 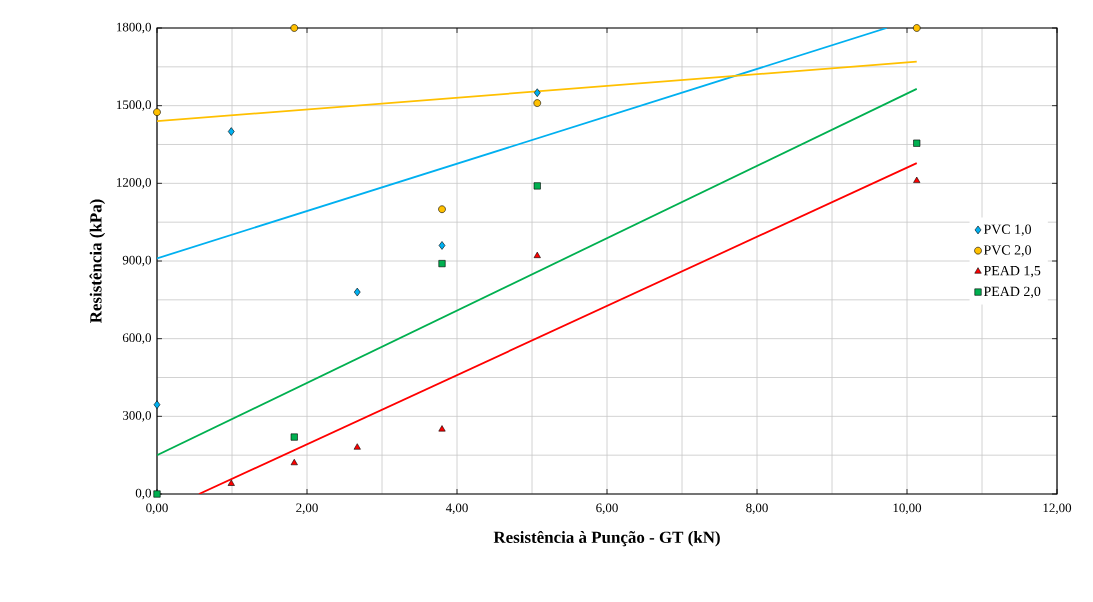 What do you see at coordinates (1007, 230) in the screenshot?
I see `legend-label: PVC 1,0` at bounding box center [1007, 230].